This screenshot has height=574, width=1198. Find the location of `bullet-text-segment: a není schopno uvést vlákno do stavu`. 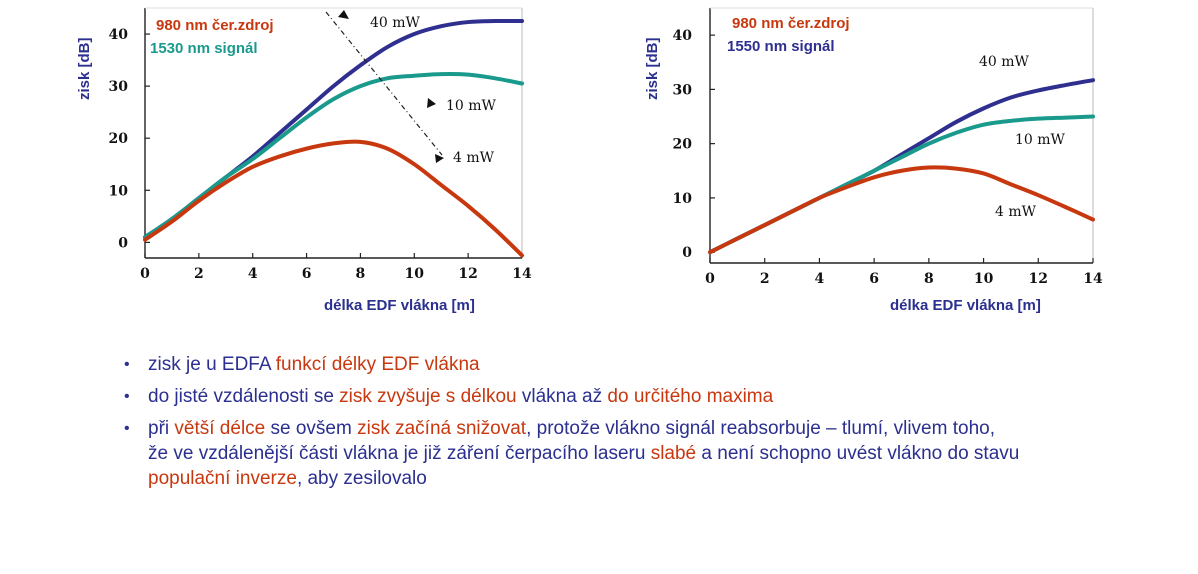

bullet-text-segment: a není schopno uvést vlákno do stavu is located at coordinates (858, 453).